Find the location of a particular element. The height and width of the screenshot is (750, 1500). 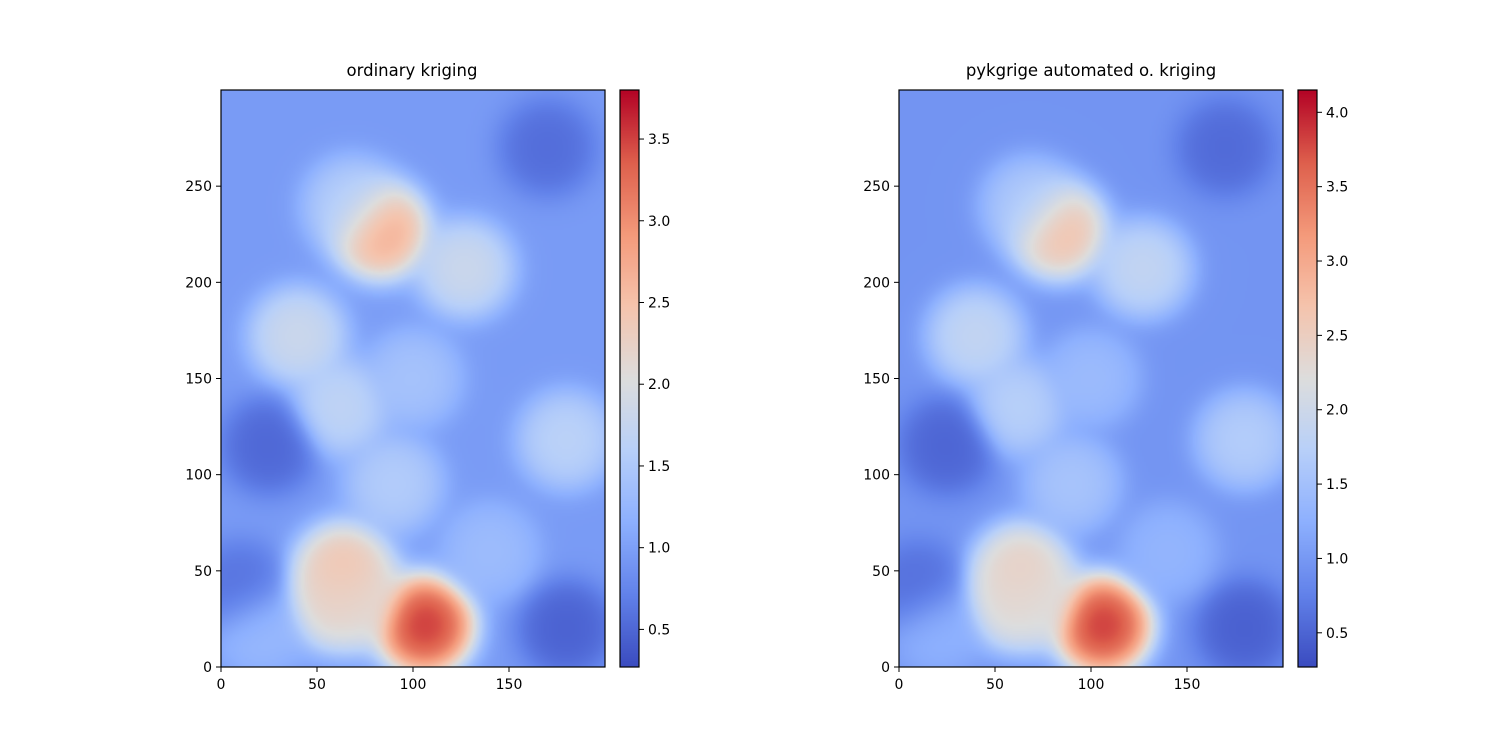

colorbar-axis: 0.5 1.0 1.5 2.0 2.5 3.0 3.5 is located at coordinates (654, 385).